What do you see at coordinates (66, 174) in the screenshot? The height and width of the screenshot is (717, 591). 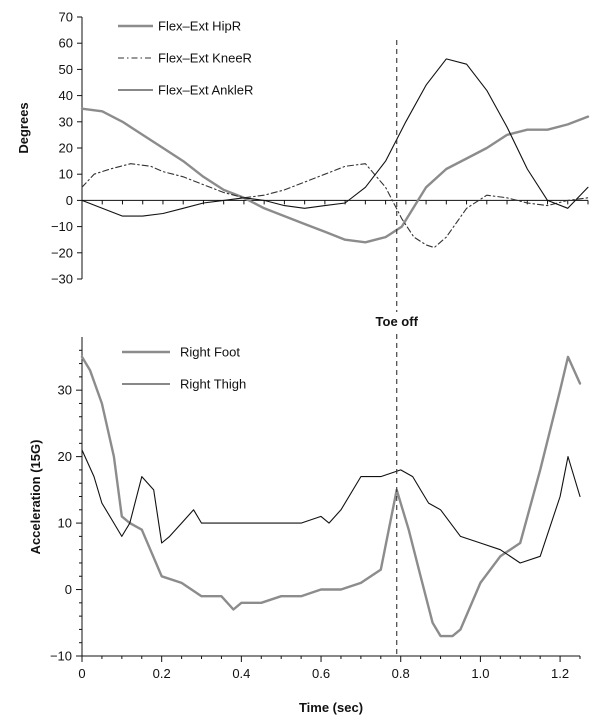 I see `top-y-tick-label: 10` at bounding box center [66, 174].